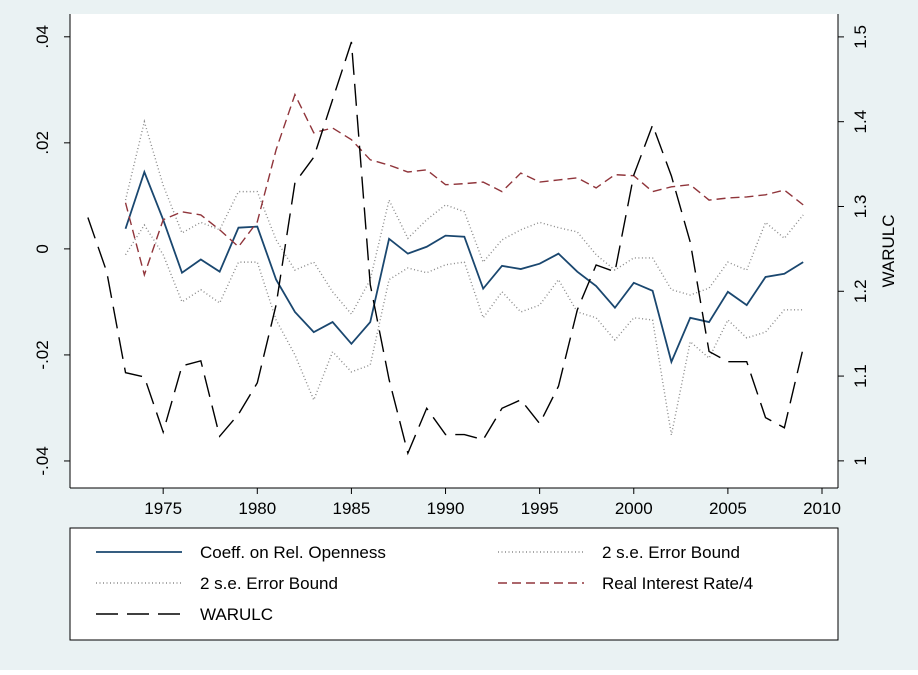 The width and height of the screenshot is (918, 675). I want to click on y2-tick-label: 1, so click(860, 460).